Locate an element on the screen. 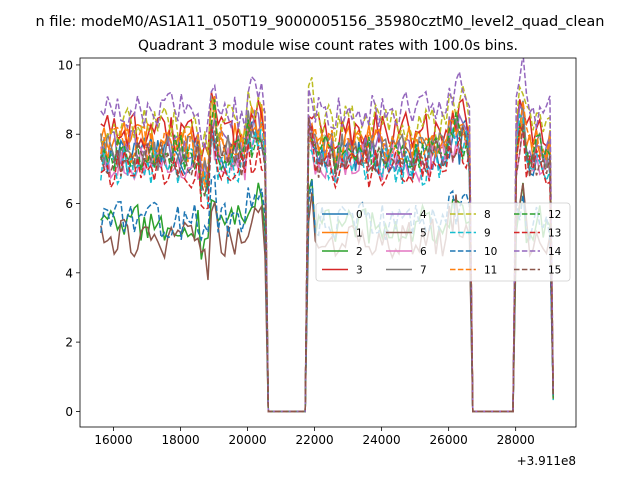 The height and width of the screenshot is (484, 640). y-tick-label: 8 is located at coordinates (69, 135).